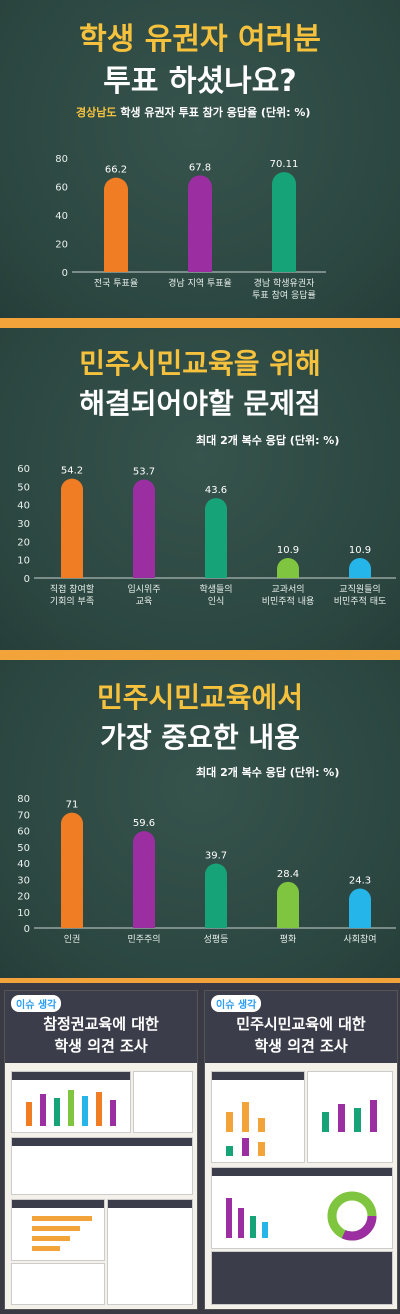 The width and height of the screenshot is (400, 1314). Describe the element at coordinates (360, 601) in the screenshot. I see `x-tick-label: 비민주적 태도` at that location.